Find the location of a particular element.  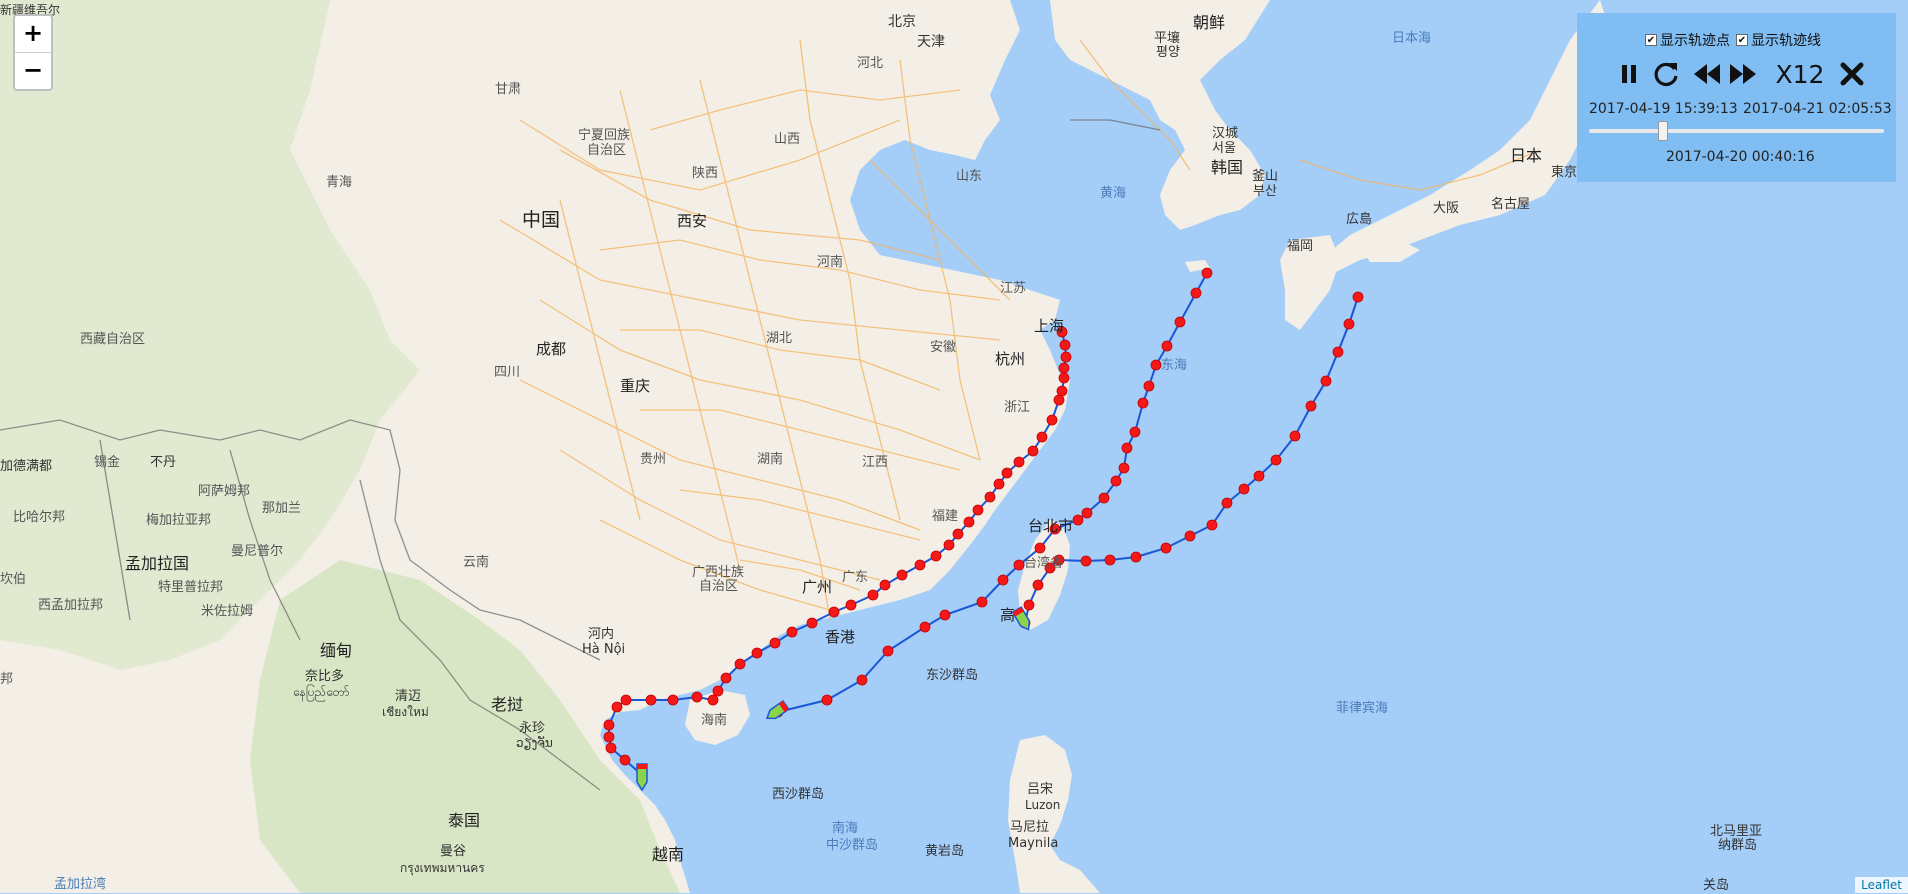

show-points-checkbox: ✔ 显示轨迹点 is located at coordinates (1687, 40).